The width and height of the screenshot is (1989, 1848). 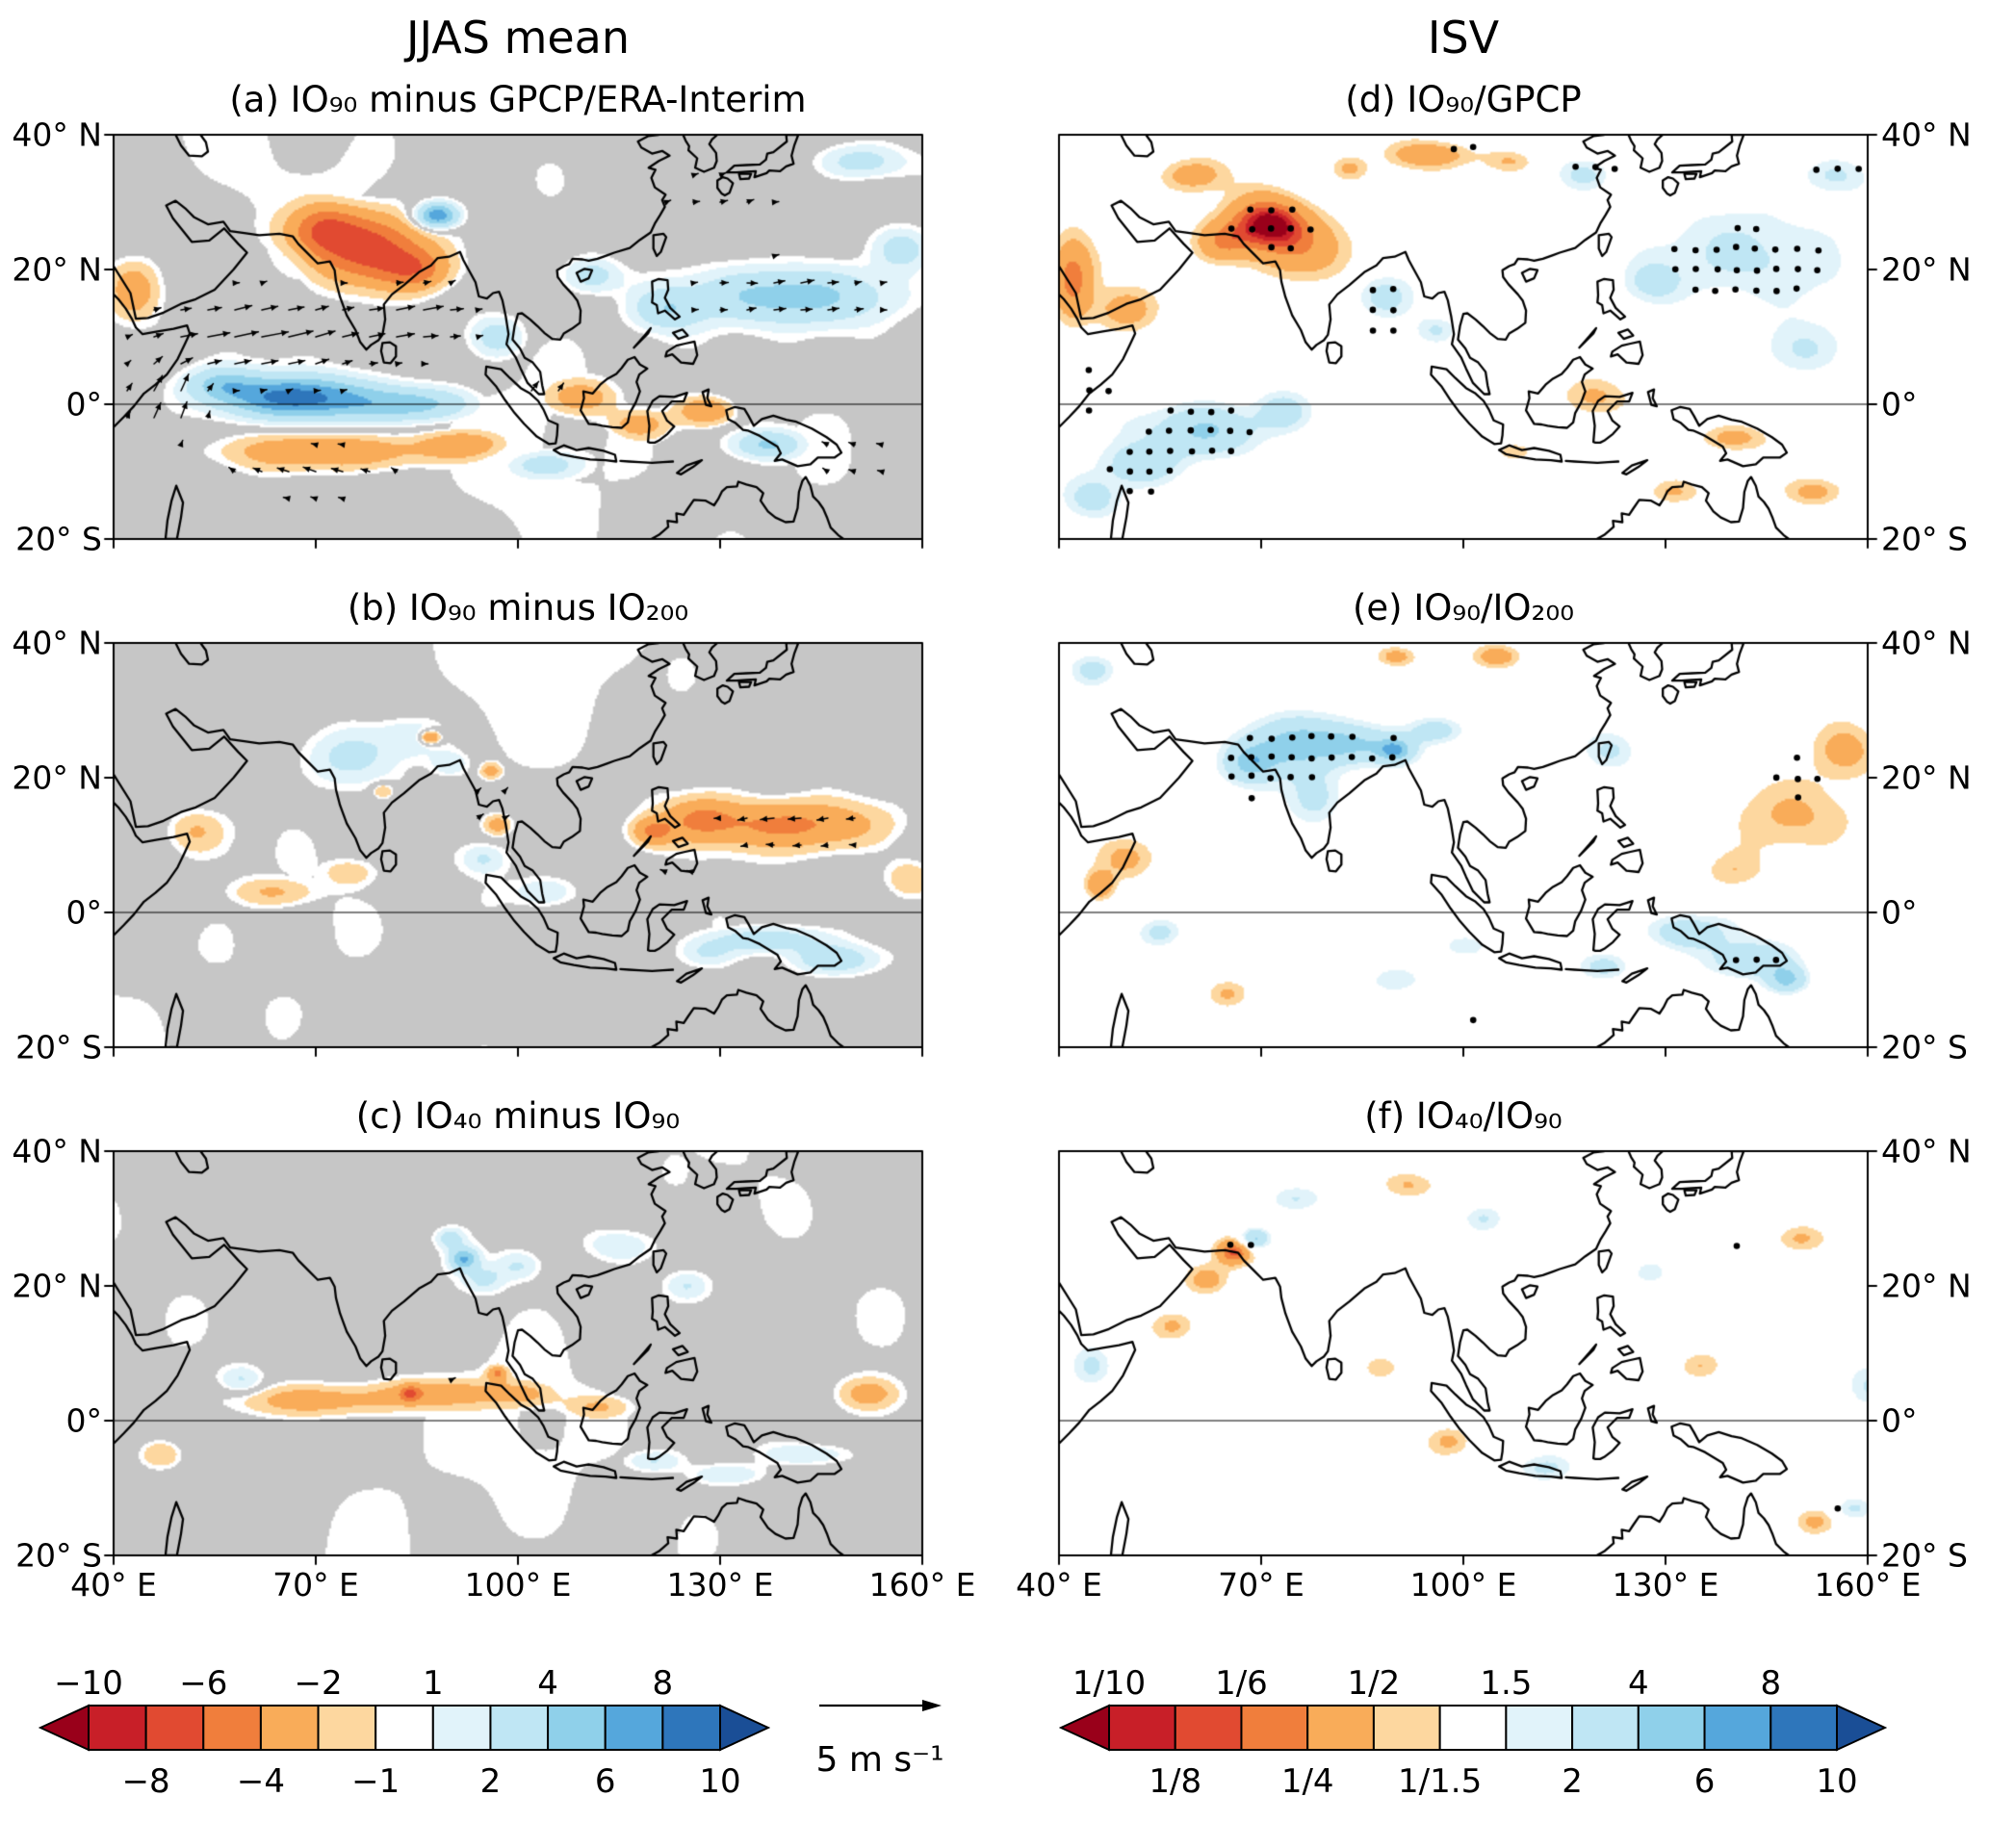 What do you see at coordinates (1307, 1781) in the screenshot?
I see `svg-text: 1/4` at bounding box center [1307, 1781].